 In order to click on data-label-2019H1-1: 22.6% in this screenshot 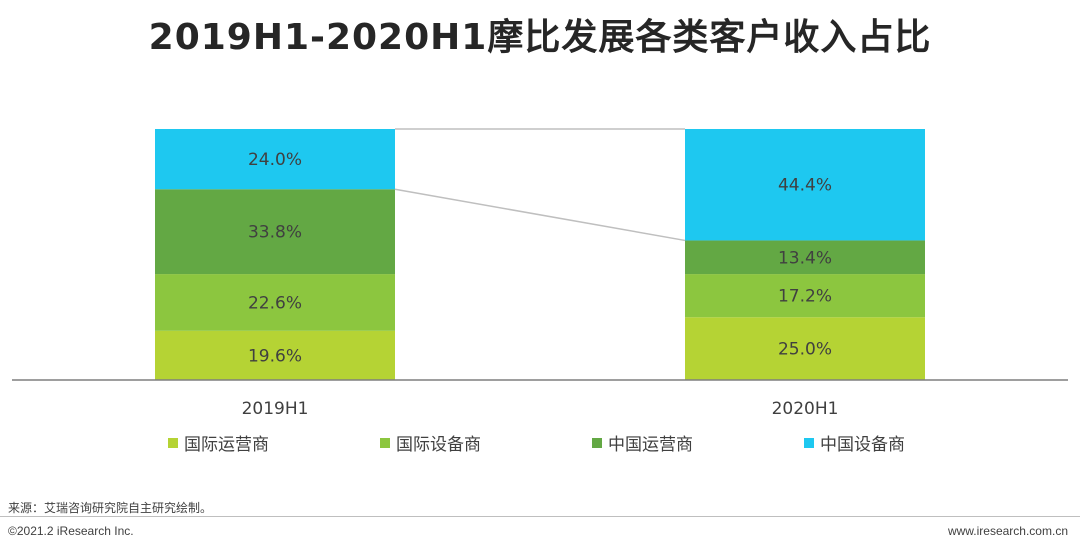, I will do `click(275, 303)`.